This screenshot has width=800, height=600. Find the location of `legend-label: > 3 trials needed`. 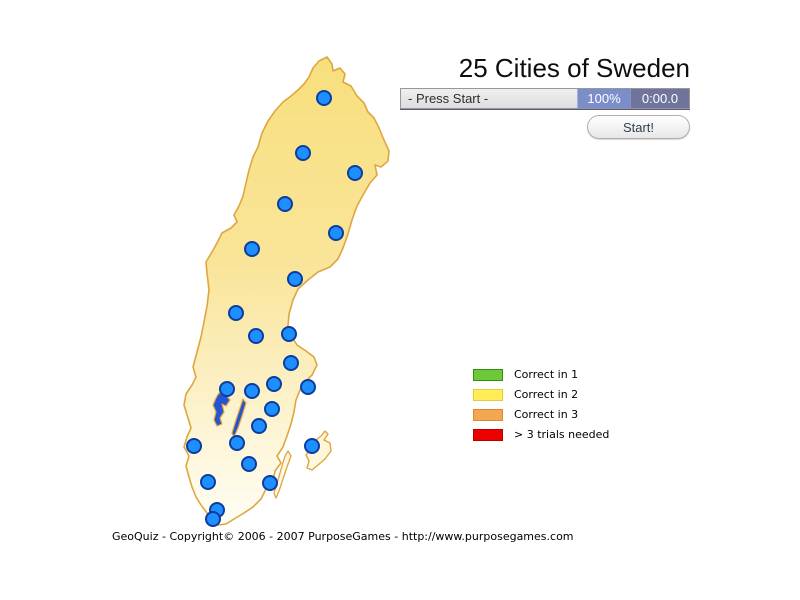

legend-label: > 3 trials needed is located at coordinates (562, 434).